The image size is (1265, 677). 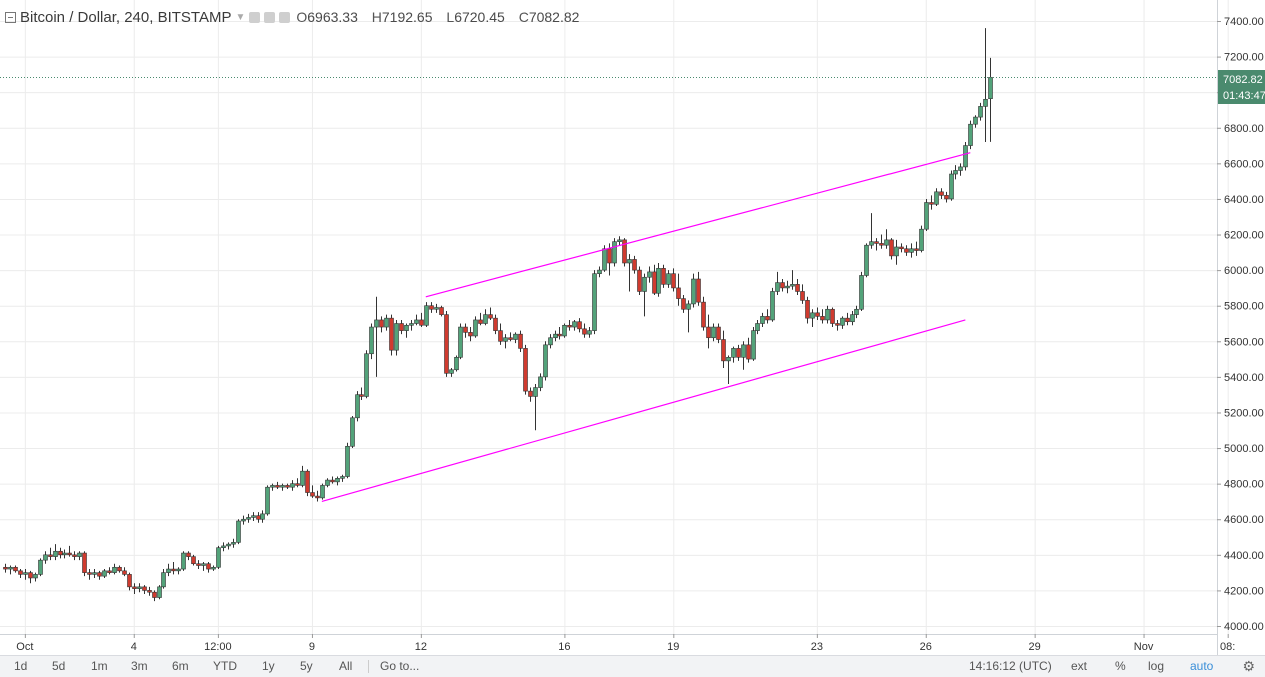 What do you see at coordinates (240, 17) in the screenshot?
I see `chevron-down-icon: ▼` at bounding box center [240, 17].